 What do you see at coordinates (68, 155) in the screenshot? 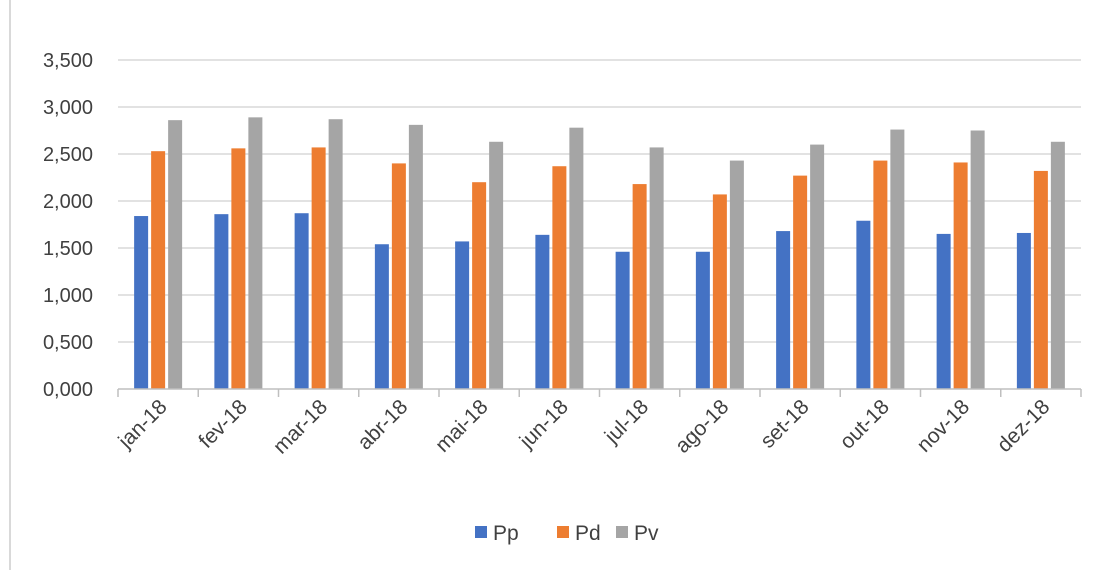
I see `y-tick-label: 2,500` at bounding box center [68, 155].